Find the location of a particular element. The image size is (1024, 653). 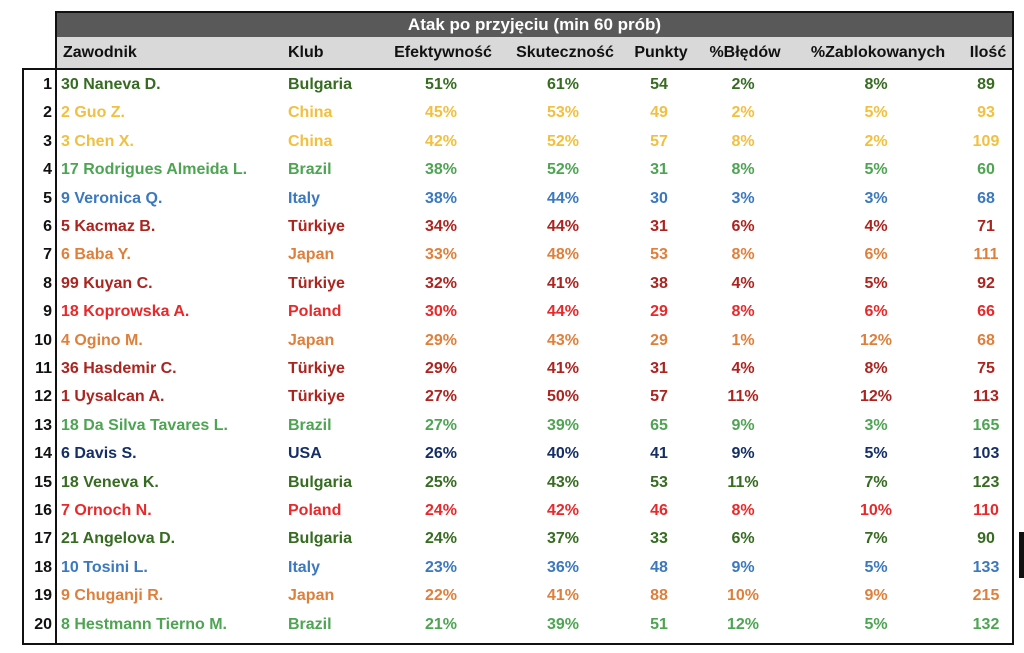

player-name: 18 Da Silva Tavares L. is located at coordinates (144, 425).